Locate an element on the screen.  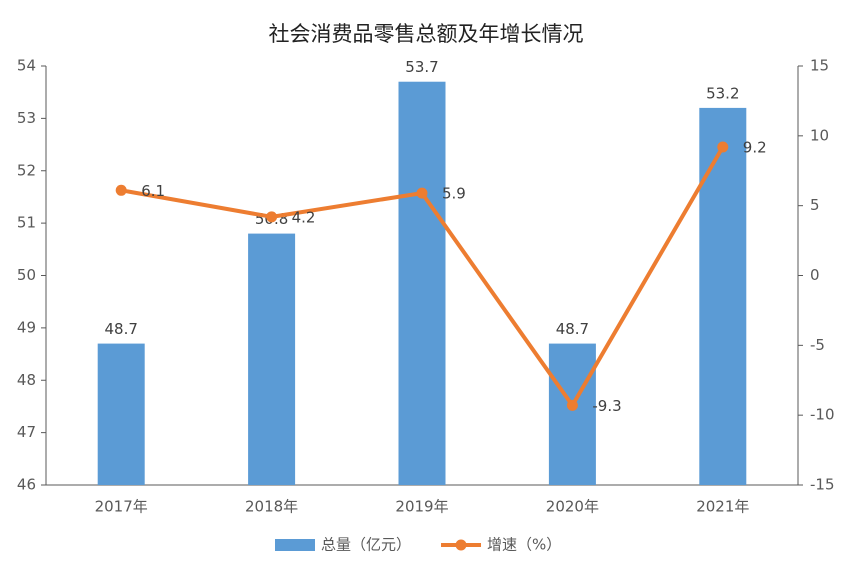
y2-tick-label: 5 is located at coordinates (815, 205).